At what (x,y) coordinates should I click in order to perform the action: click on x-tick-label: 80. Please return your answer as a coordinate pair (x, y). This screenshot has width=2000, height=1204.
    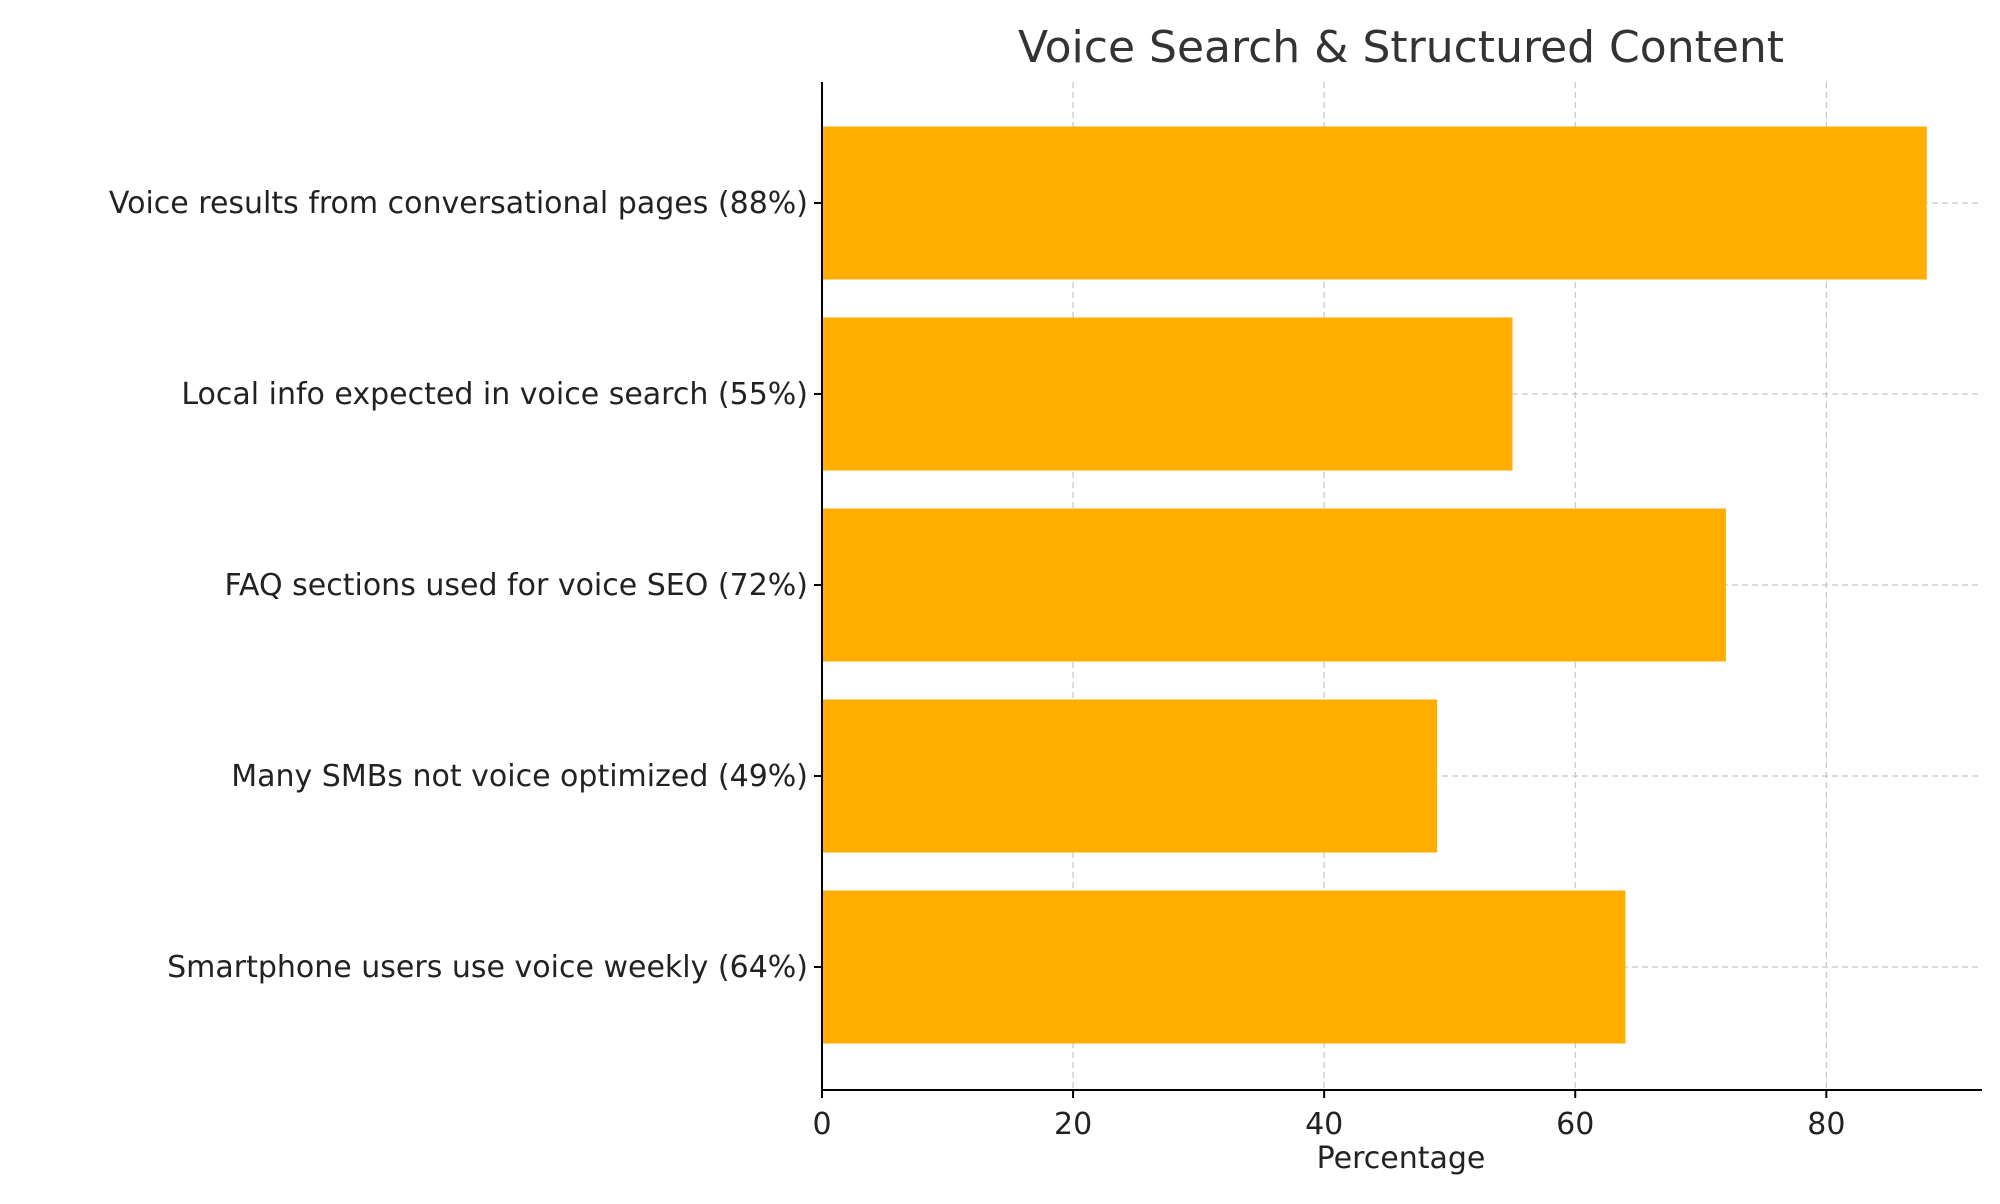
    Looking at the image, I should click on (1826, 1124).